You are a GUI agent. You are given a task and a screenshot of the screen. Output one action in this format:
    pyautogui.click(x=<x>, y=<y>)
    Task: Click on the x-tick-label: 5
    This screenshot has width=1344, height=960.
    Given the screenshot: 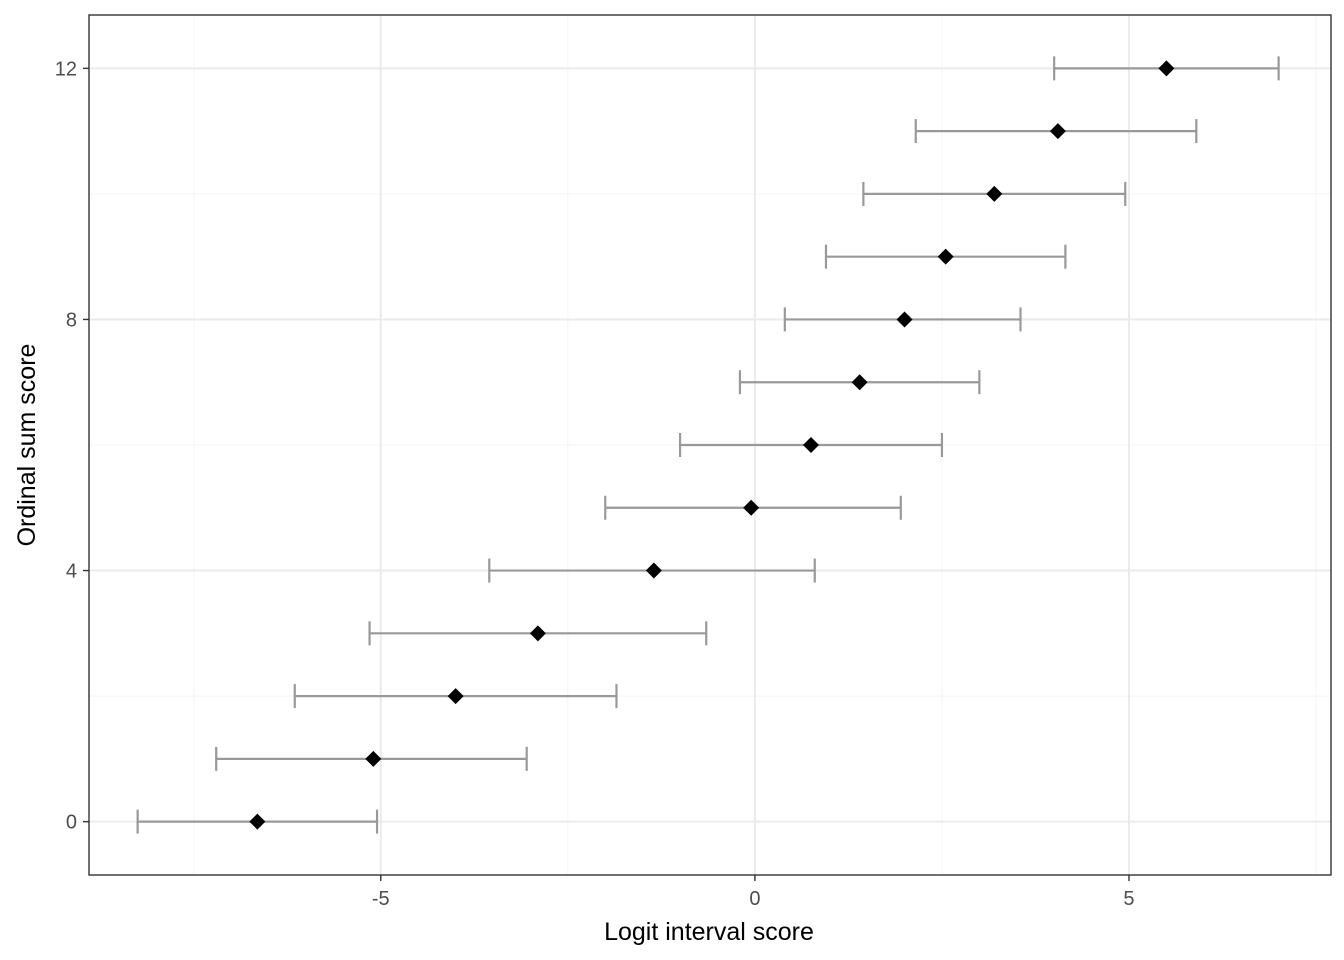 What is the action you would take?
    pyautogui.click(x=1128, y=899)
    